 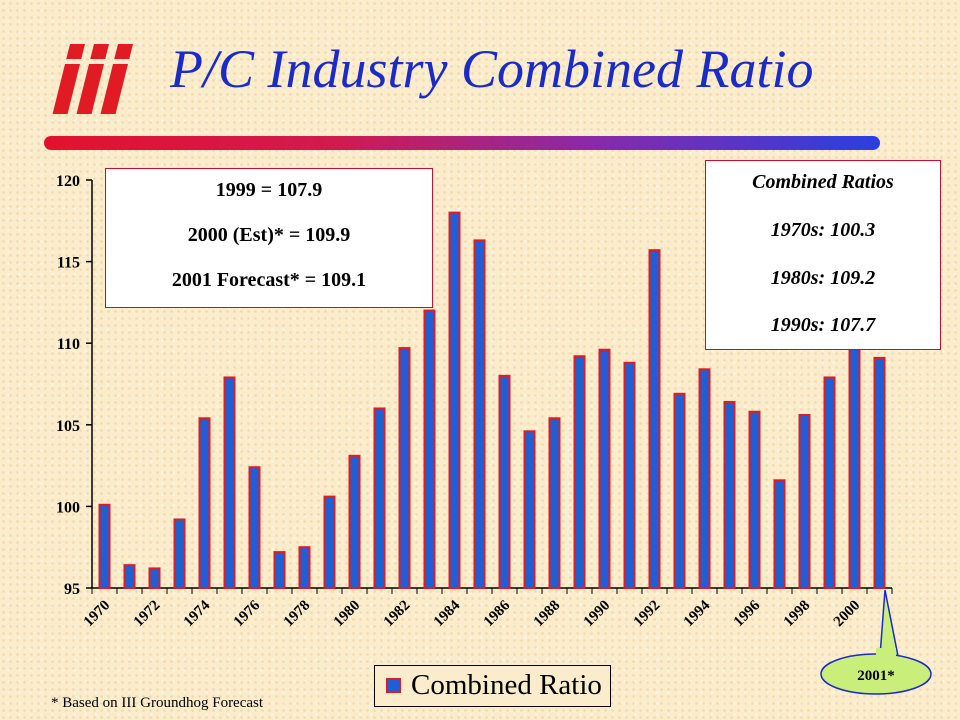 I want to click on y-tick-label: 115, so click(x=68, y=263).